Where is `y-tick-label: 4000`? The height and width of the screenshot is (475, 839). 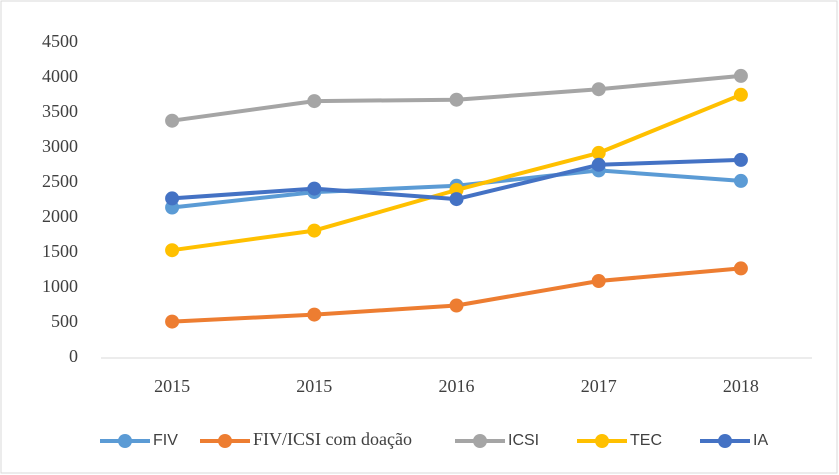
y-tick-label: 4000 is located at coordinates (60, 76).